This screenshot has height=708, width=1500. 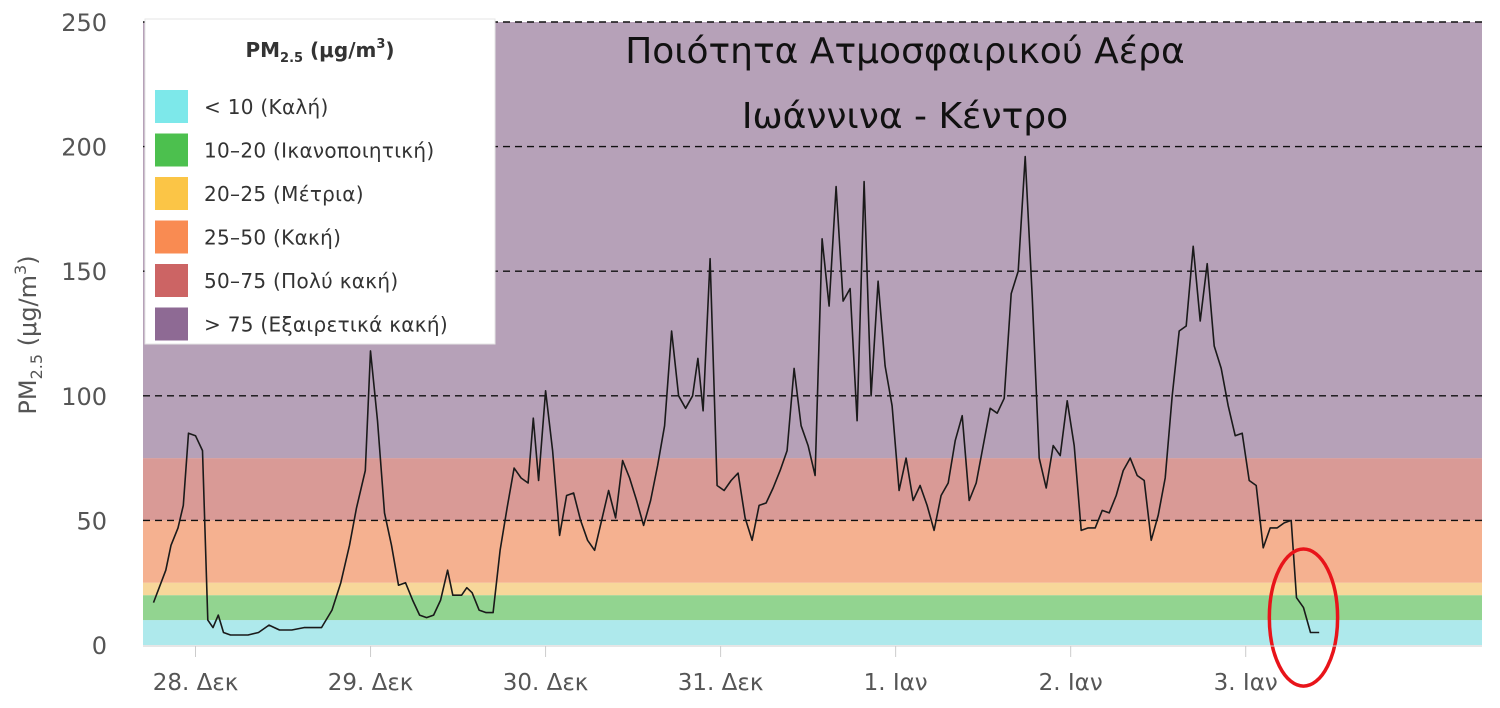 I want to click on y-tick-label-0: 0, so click(x=99, y=646).